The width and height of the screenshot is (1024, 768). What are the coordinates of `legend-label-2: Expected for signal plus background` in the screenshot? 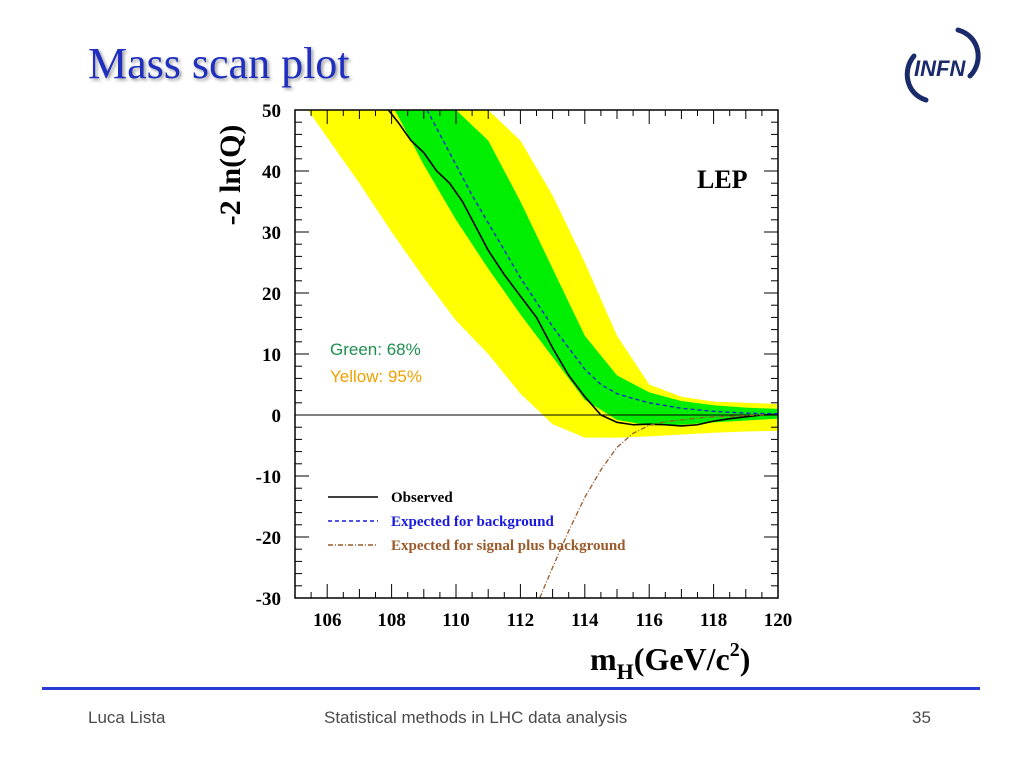 It's located at (508, 546).